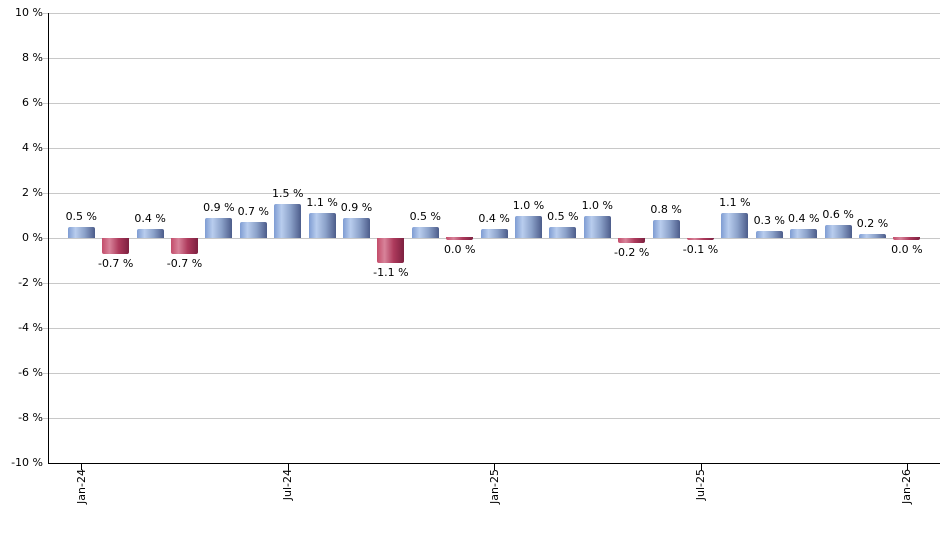  What do you see at coordinates (27, 462) in the screenshot?
I see `y-axis-label: -10 %` at bounding box center [27, 462].